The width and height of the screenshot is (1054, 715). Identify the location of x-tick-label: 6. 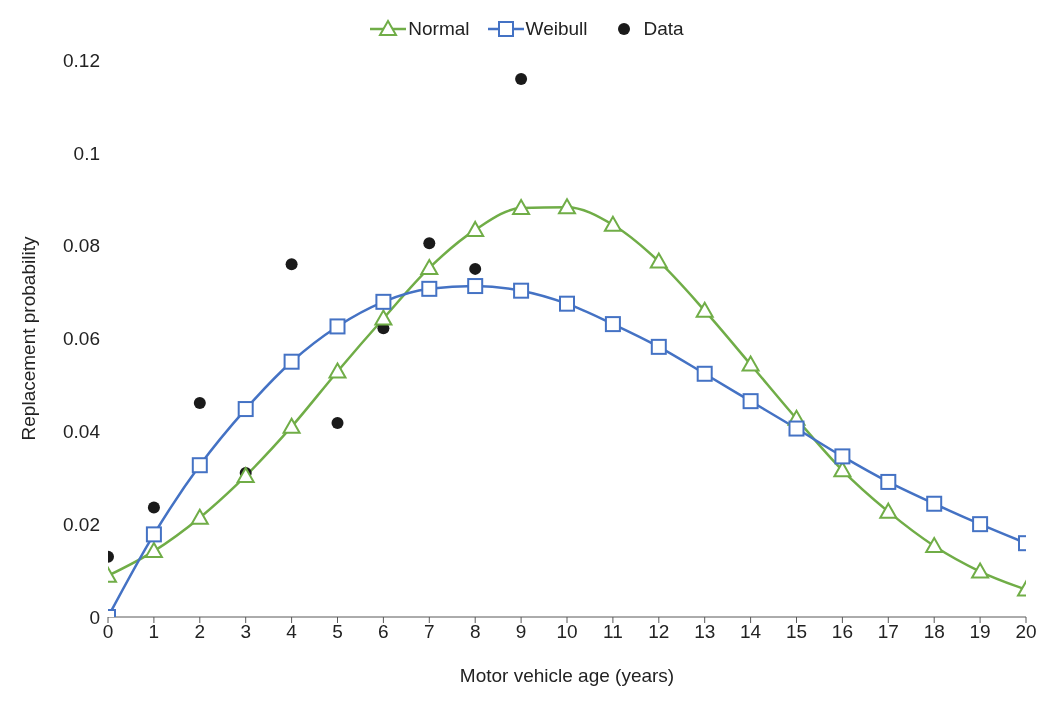
(383, 632).